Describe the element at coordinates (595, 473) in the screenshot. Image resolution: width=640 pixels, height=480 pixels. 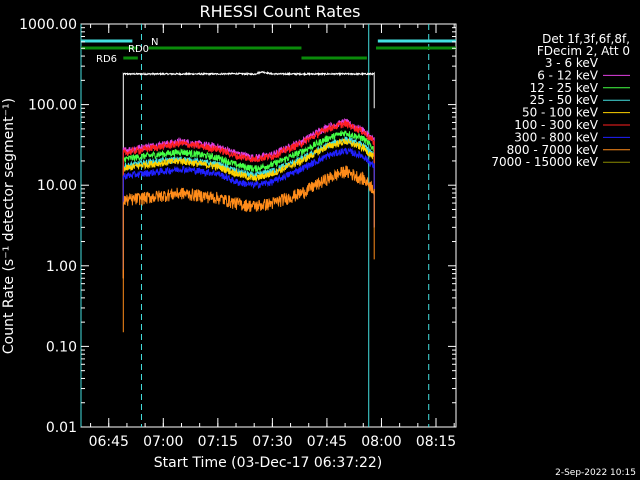
I see `footer-timestamp: 2-Sep-2022 10:15` at that location.